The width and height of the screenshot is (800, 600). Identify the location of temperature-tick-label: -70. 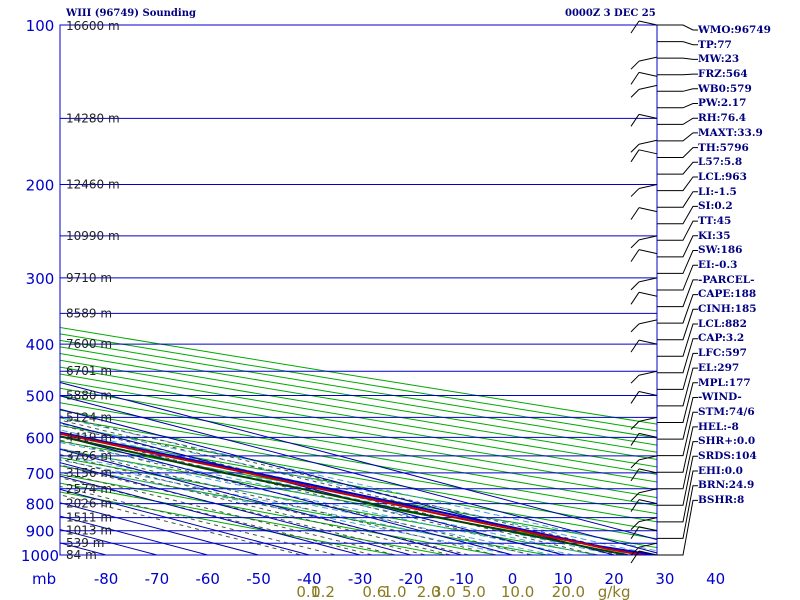
(157, 579).